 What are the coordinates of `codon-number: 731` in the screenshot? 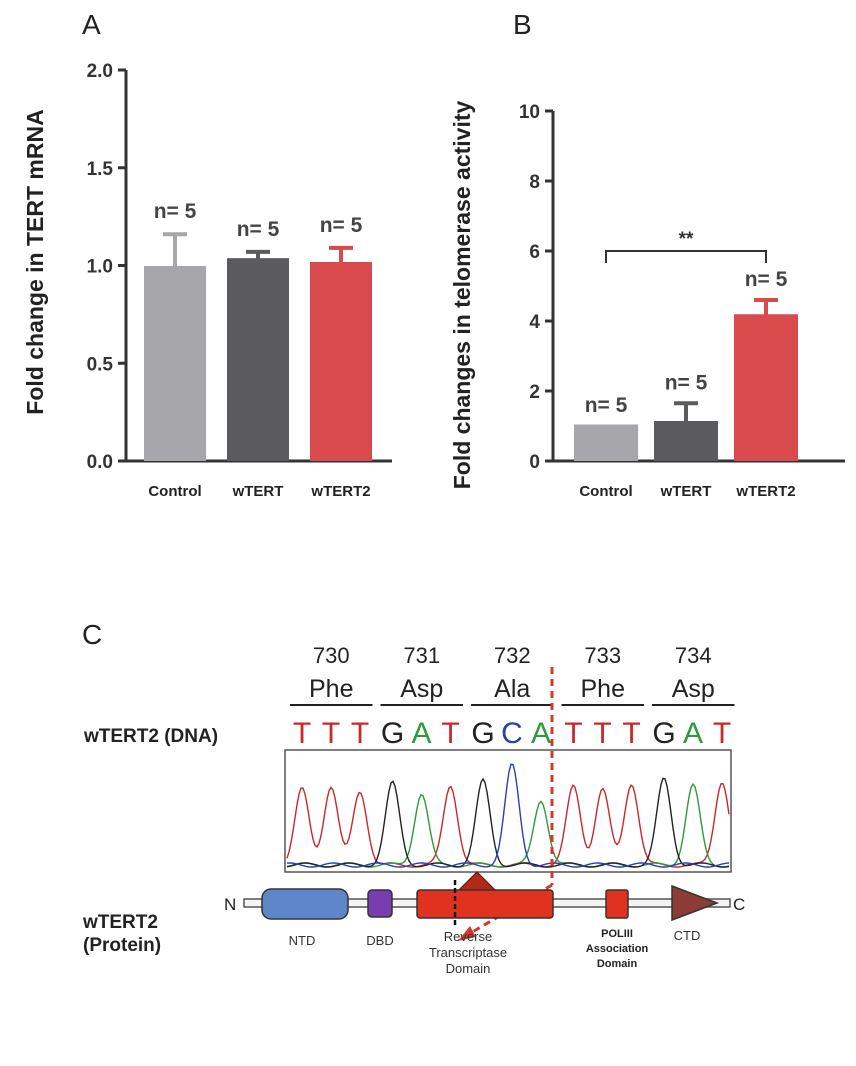 It's located at (421, 655).